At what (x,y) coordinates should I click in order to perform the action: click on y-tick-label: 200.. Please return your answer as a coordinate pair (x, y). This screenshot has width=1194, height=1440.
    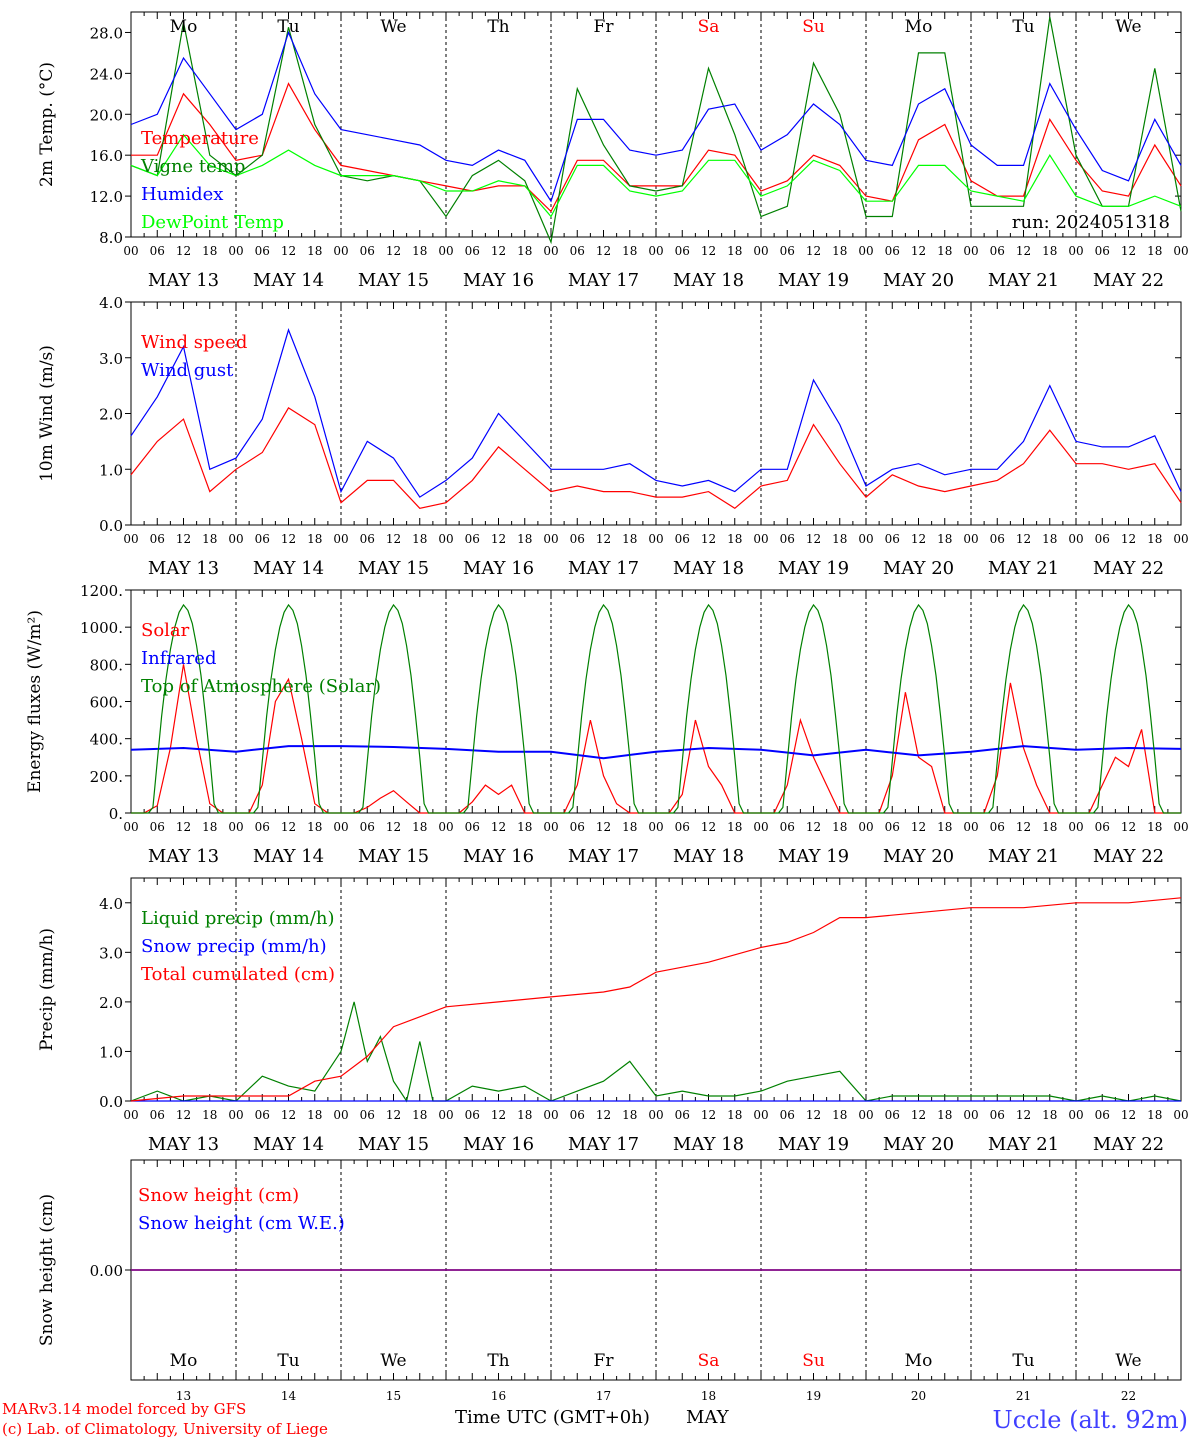
    Looking at the image, I should click on (106, 777).